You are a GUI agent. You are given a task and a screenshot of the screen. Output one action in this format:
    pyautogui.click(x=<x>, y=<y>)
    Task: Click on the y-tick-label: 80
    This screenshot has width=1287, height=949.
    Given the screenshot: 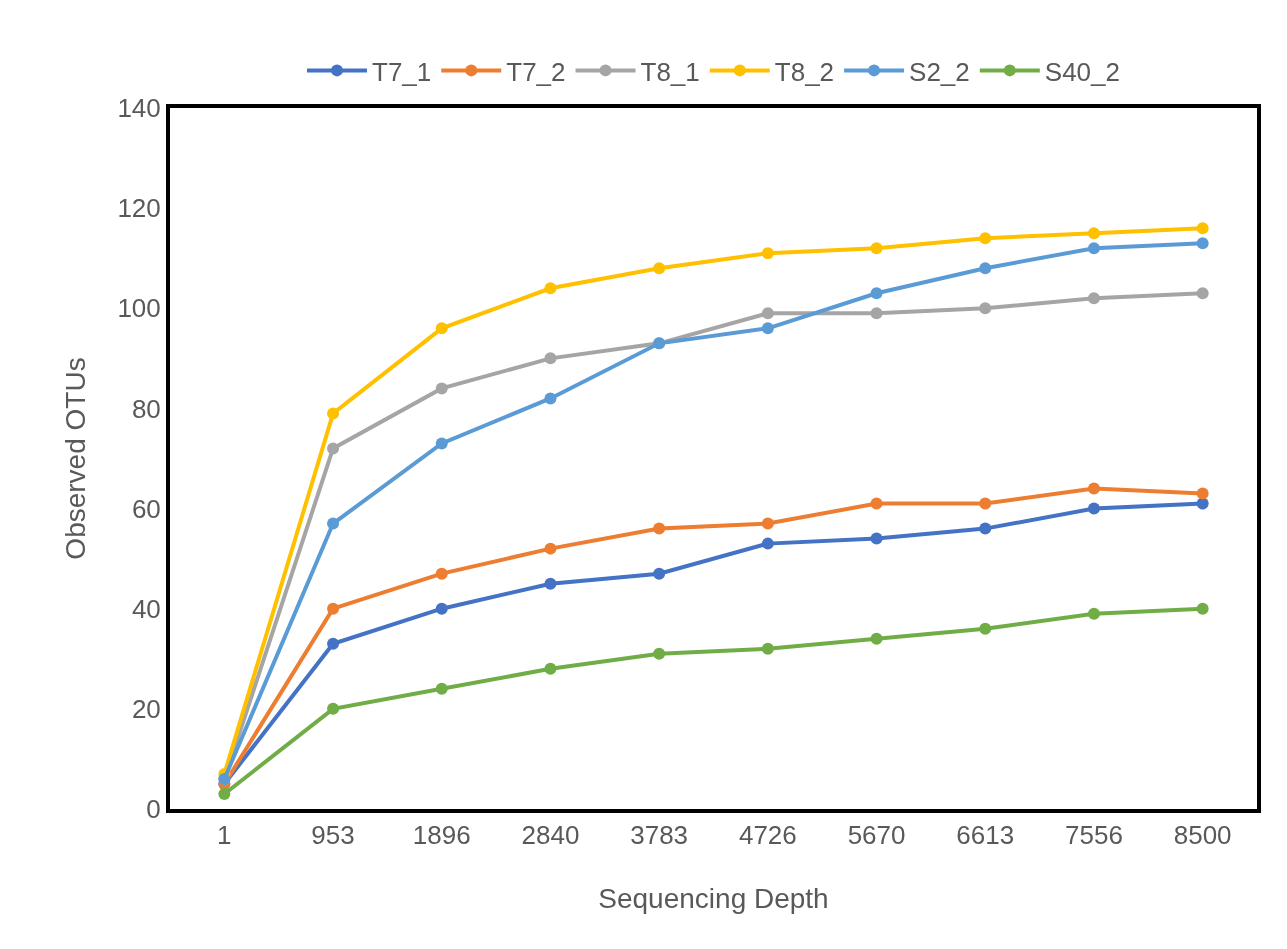 What is the action you would take?
    pyautogui.click(x=146, y=408)
    